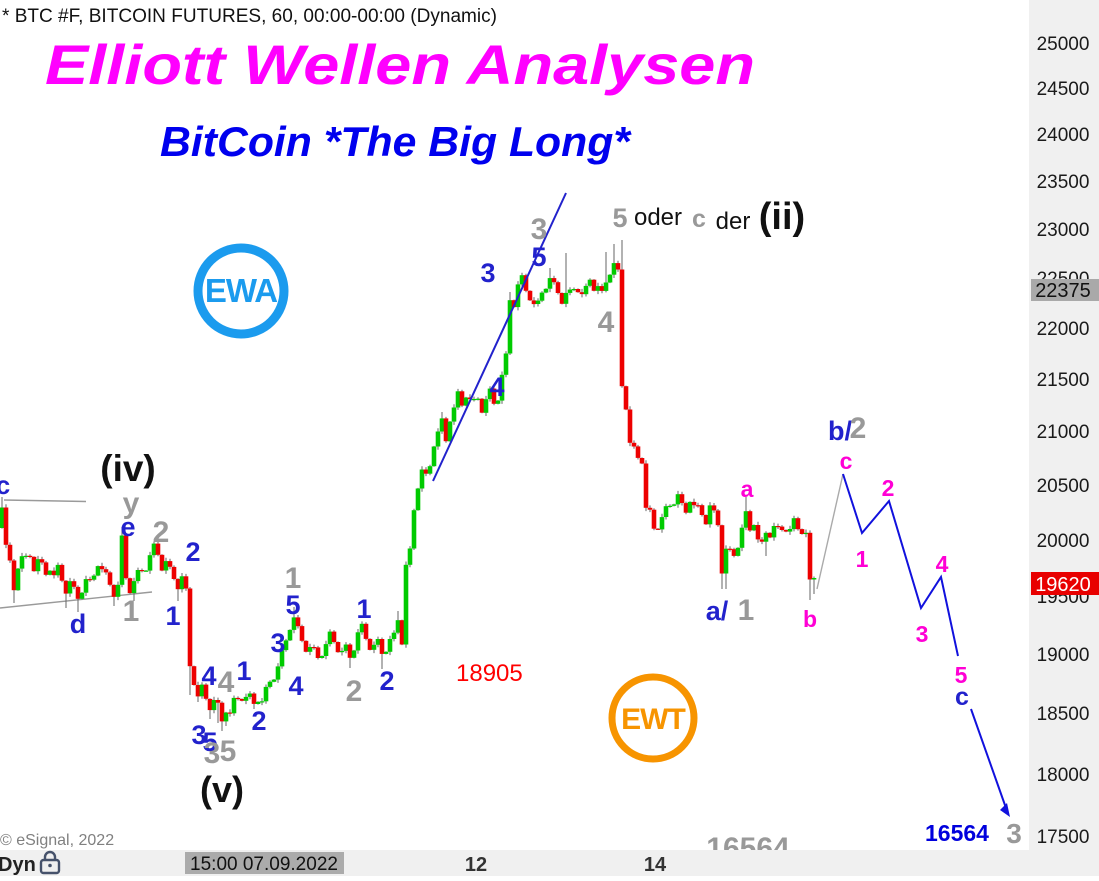 The image size is (1099, 881). Describe the element at coordinates (1063, 486) in the screenshot. I see `svg-text: 20500` at that location.